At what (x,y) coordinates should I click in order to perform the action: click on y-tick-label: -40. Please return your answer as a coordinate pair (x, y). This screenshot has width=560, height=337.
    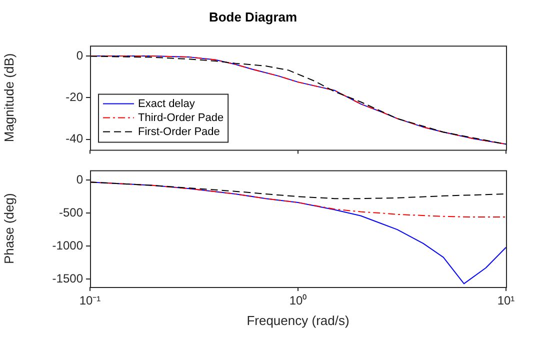
    Looking at the image, I should click on (75, 139).